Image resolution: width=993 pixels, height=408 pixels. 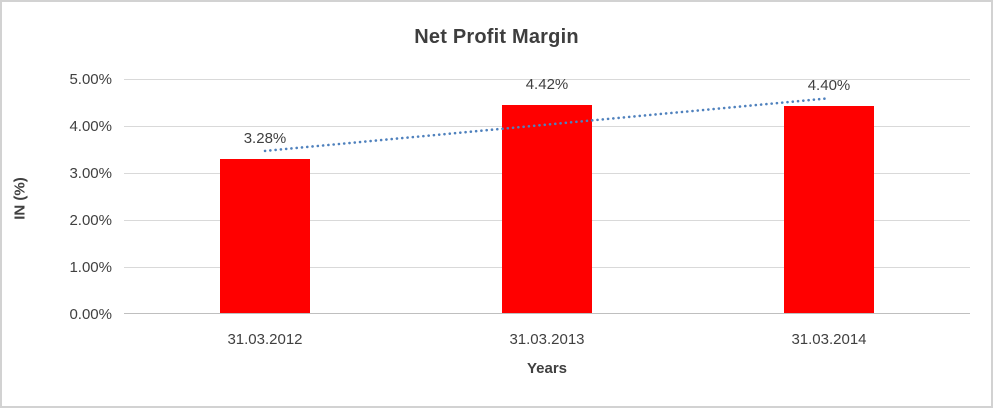 I want to click on data-label: 4.42%, so click(x=547, y=85).